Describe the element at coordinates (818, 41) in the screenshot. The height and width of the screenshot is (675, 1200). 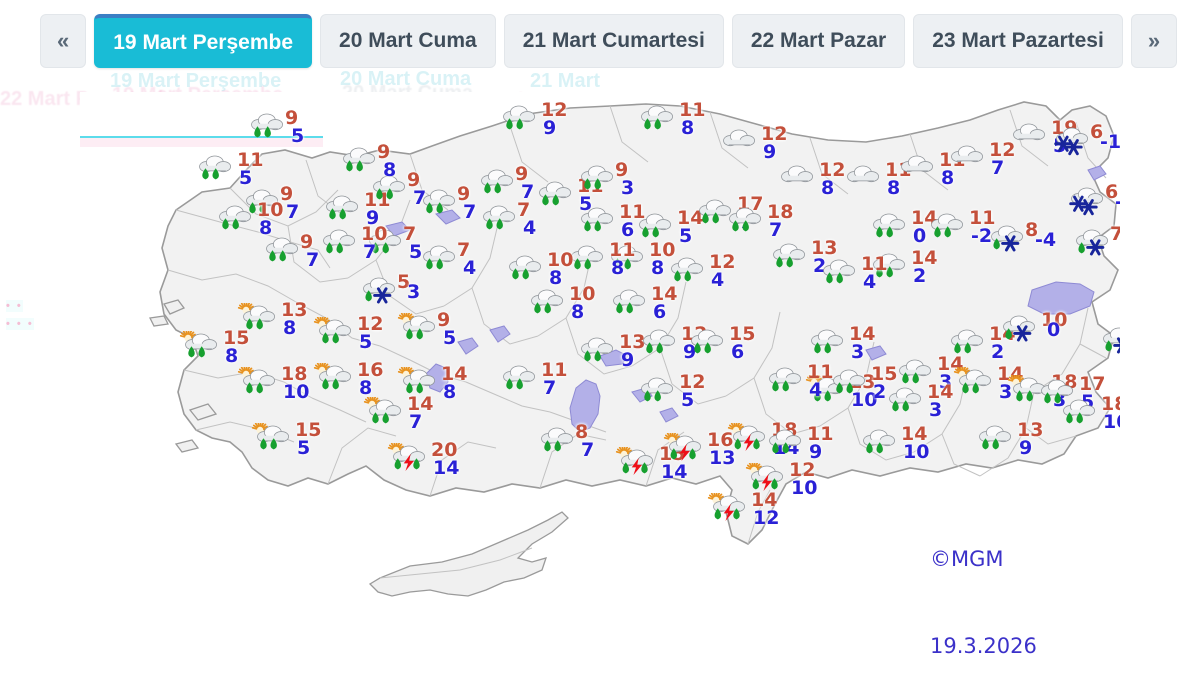
I see `tab-day-3: 22 Mart Pazar` at that location.